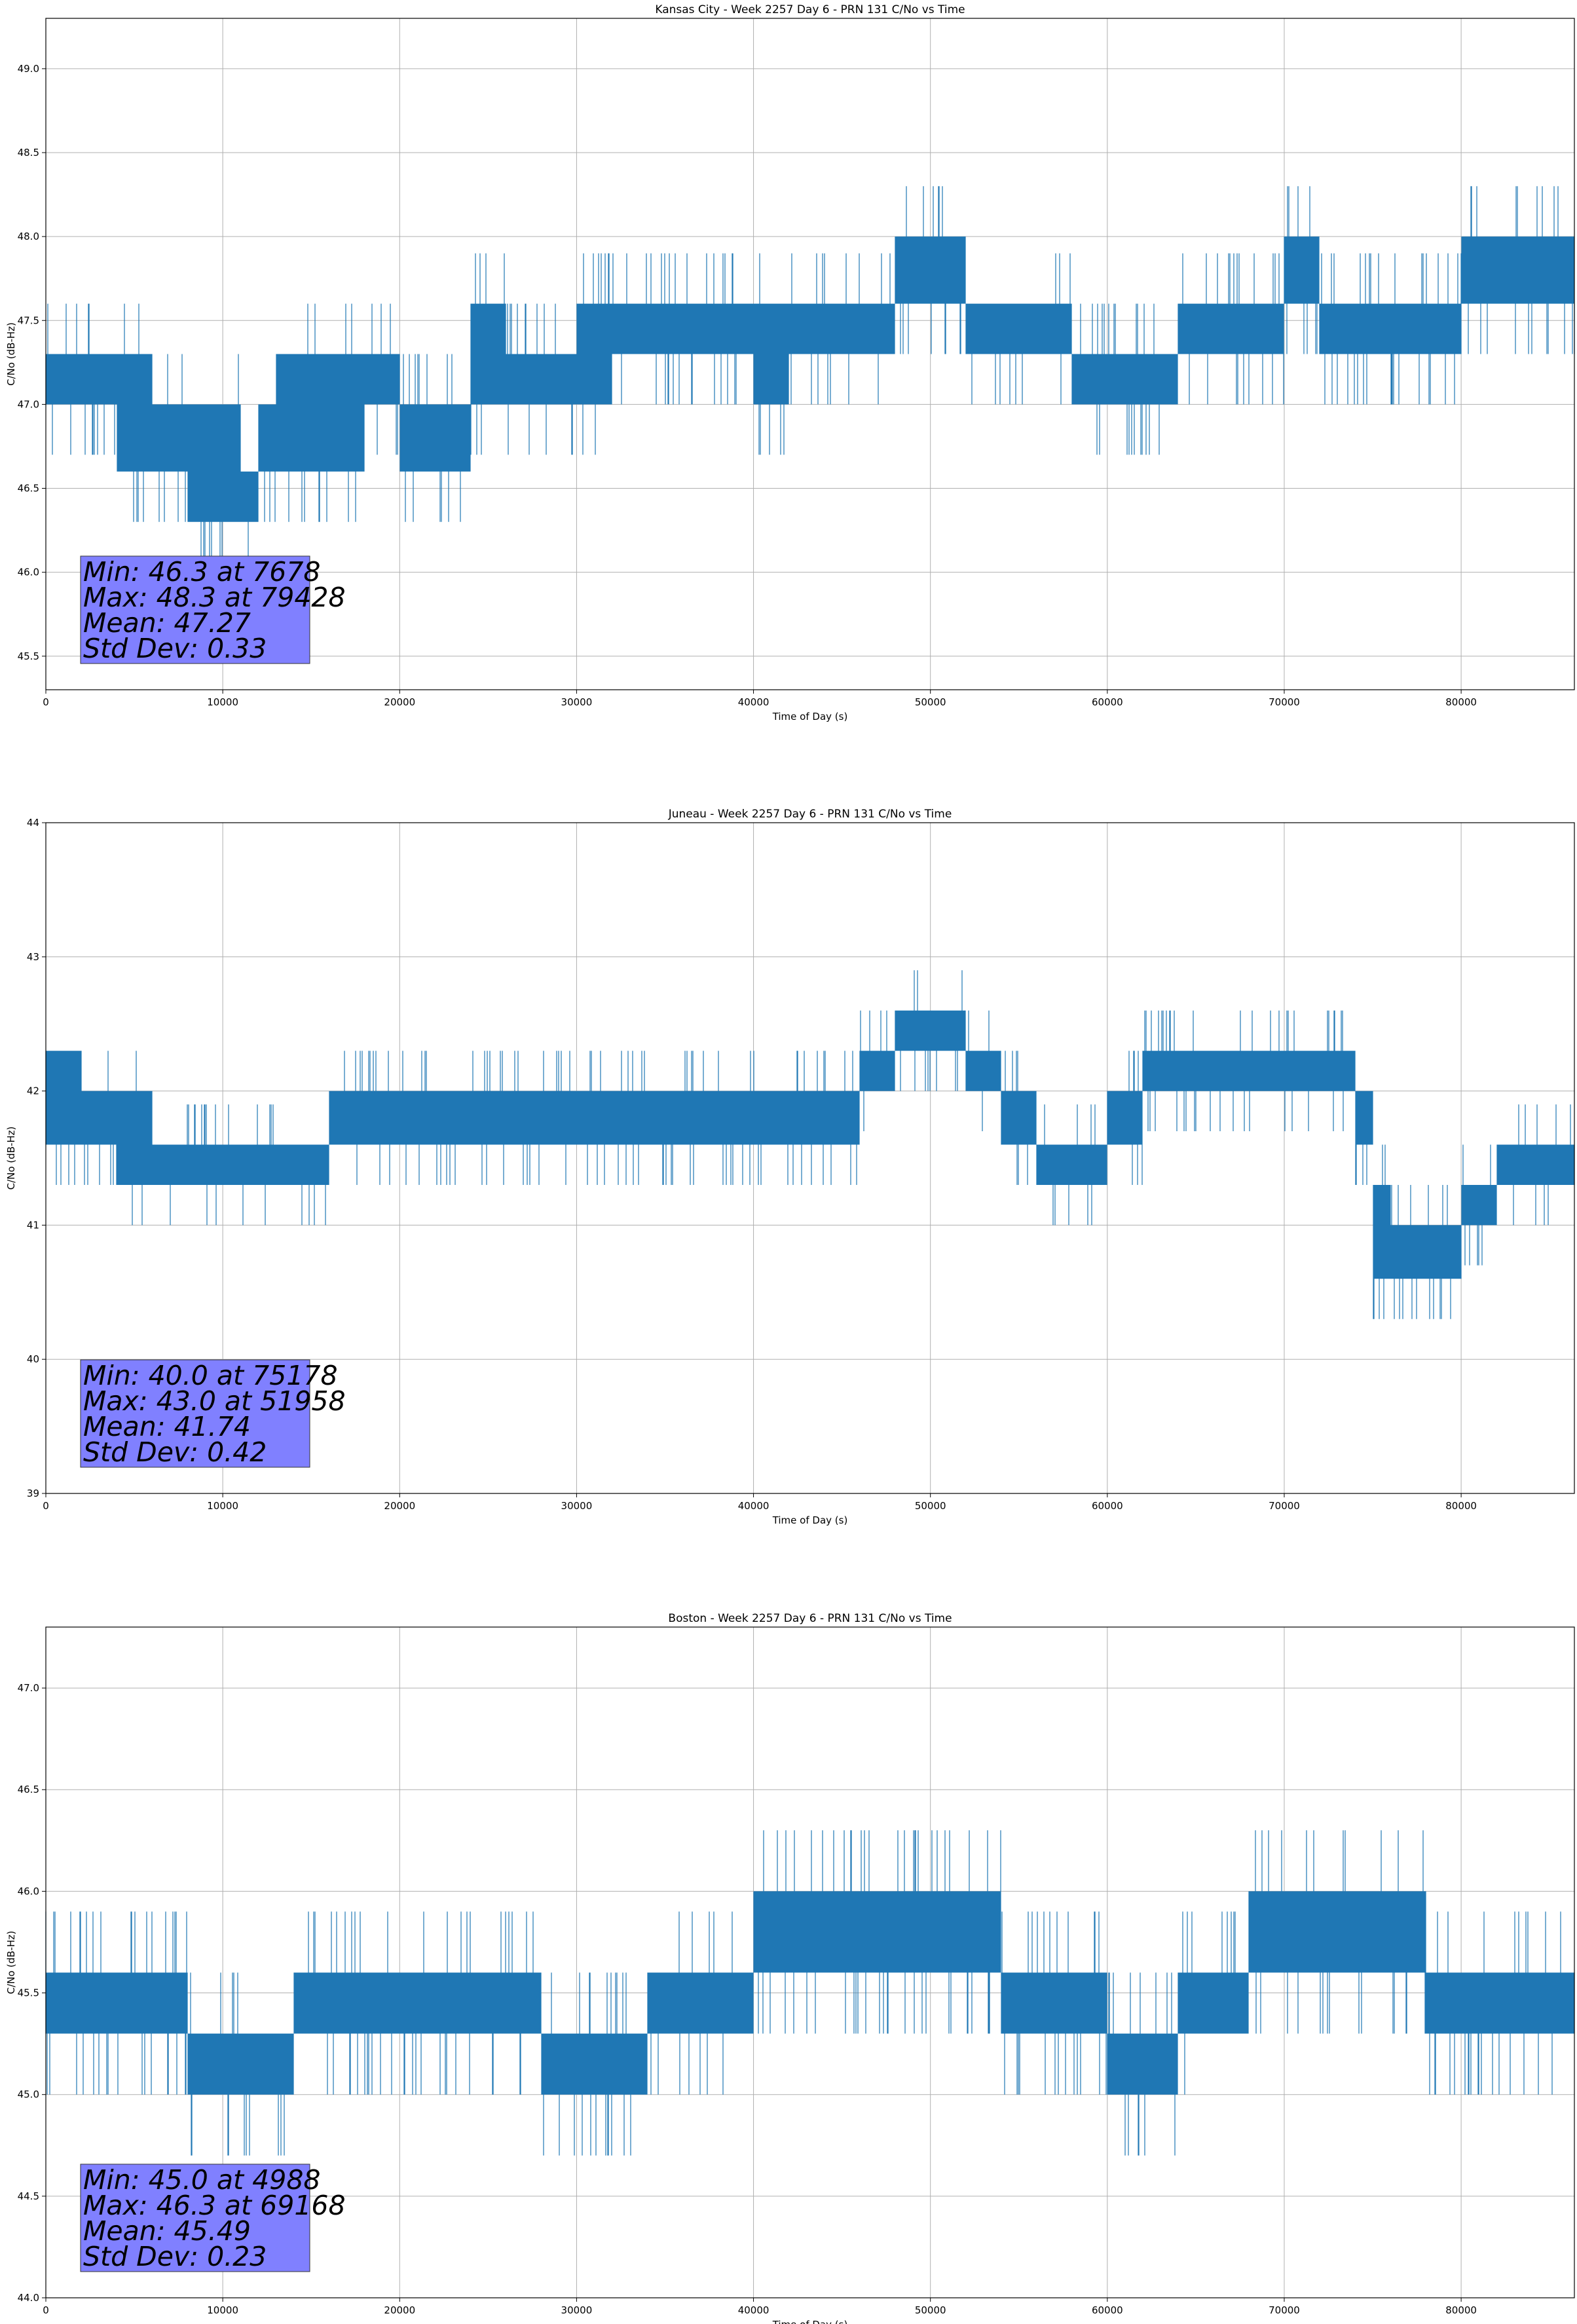 The width and height of the screenshot is (1577, 2324). I want to click on y-tick-label: 42, so click(33, 1091).